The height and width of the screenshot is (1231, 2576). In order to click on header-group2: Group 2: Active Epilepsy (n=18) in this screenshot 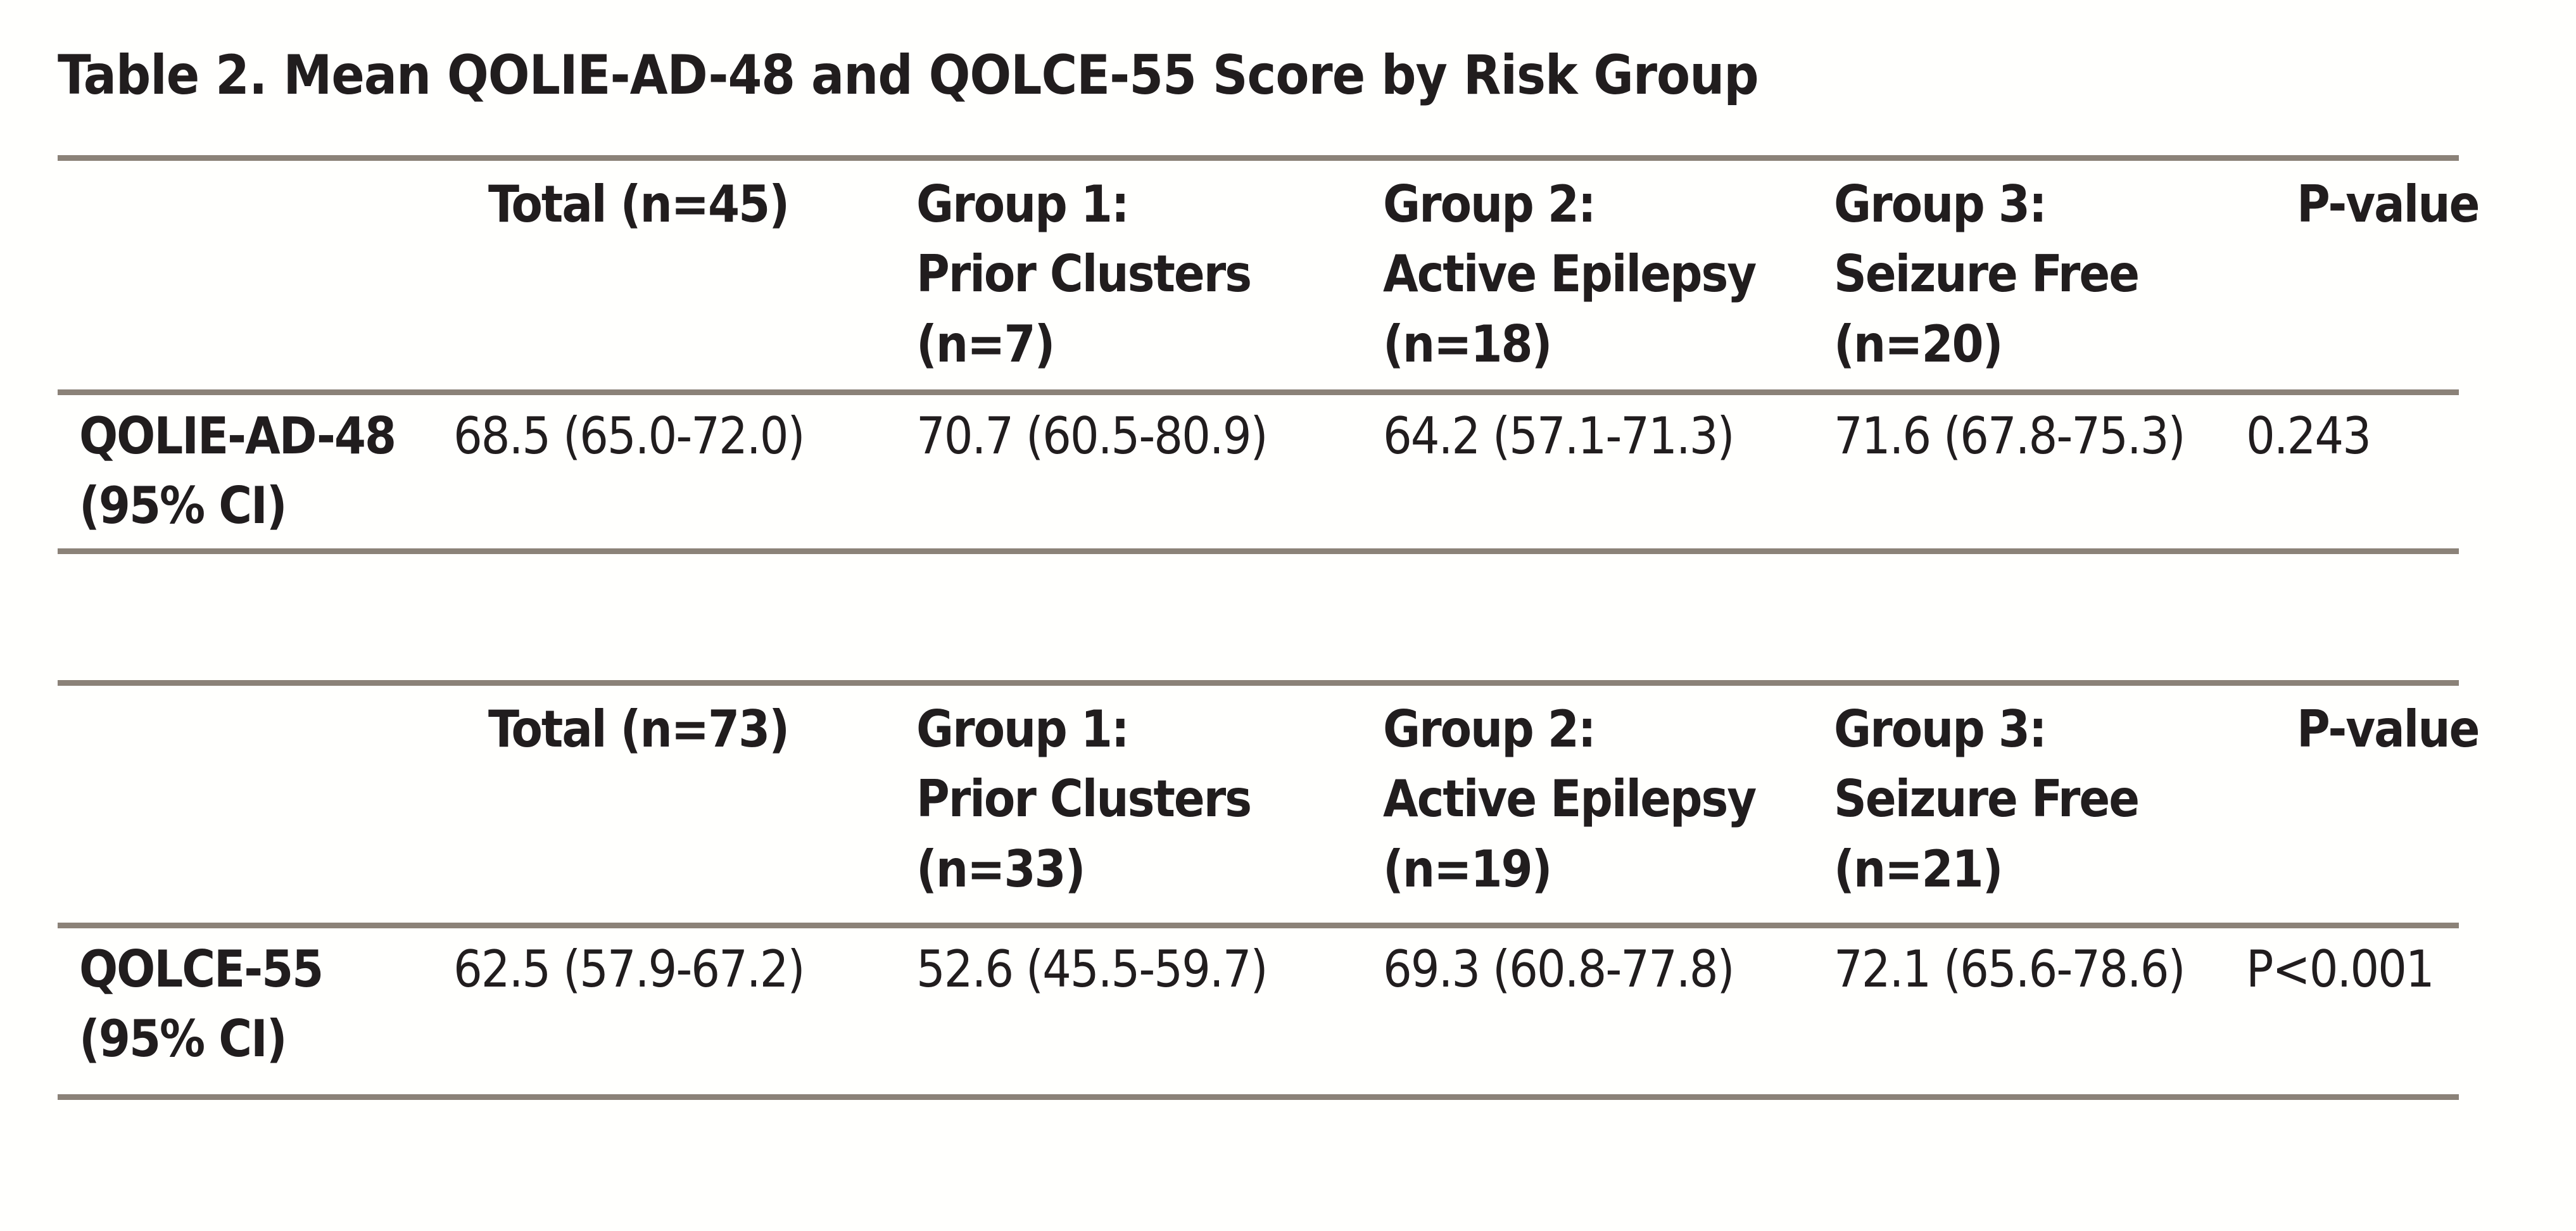, I will do `click(1608, 276)`.